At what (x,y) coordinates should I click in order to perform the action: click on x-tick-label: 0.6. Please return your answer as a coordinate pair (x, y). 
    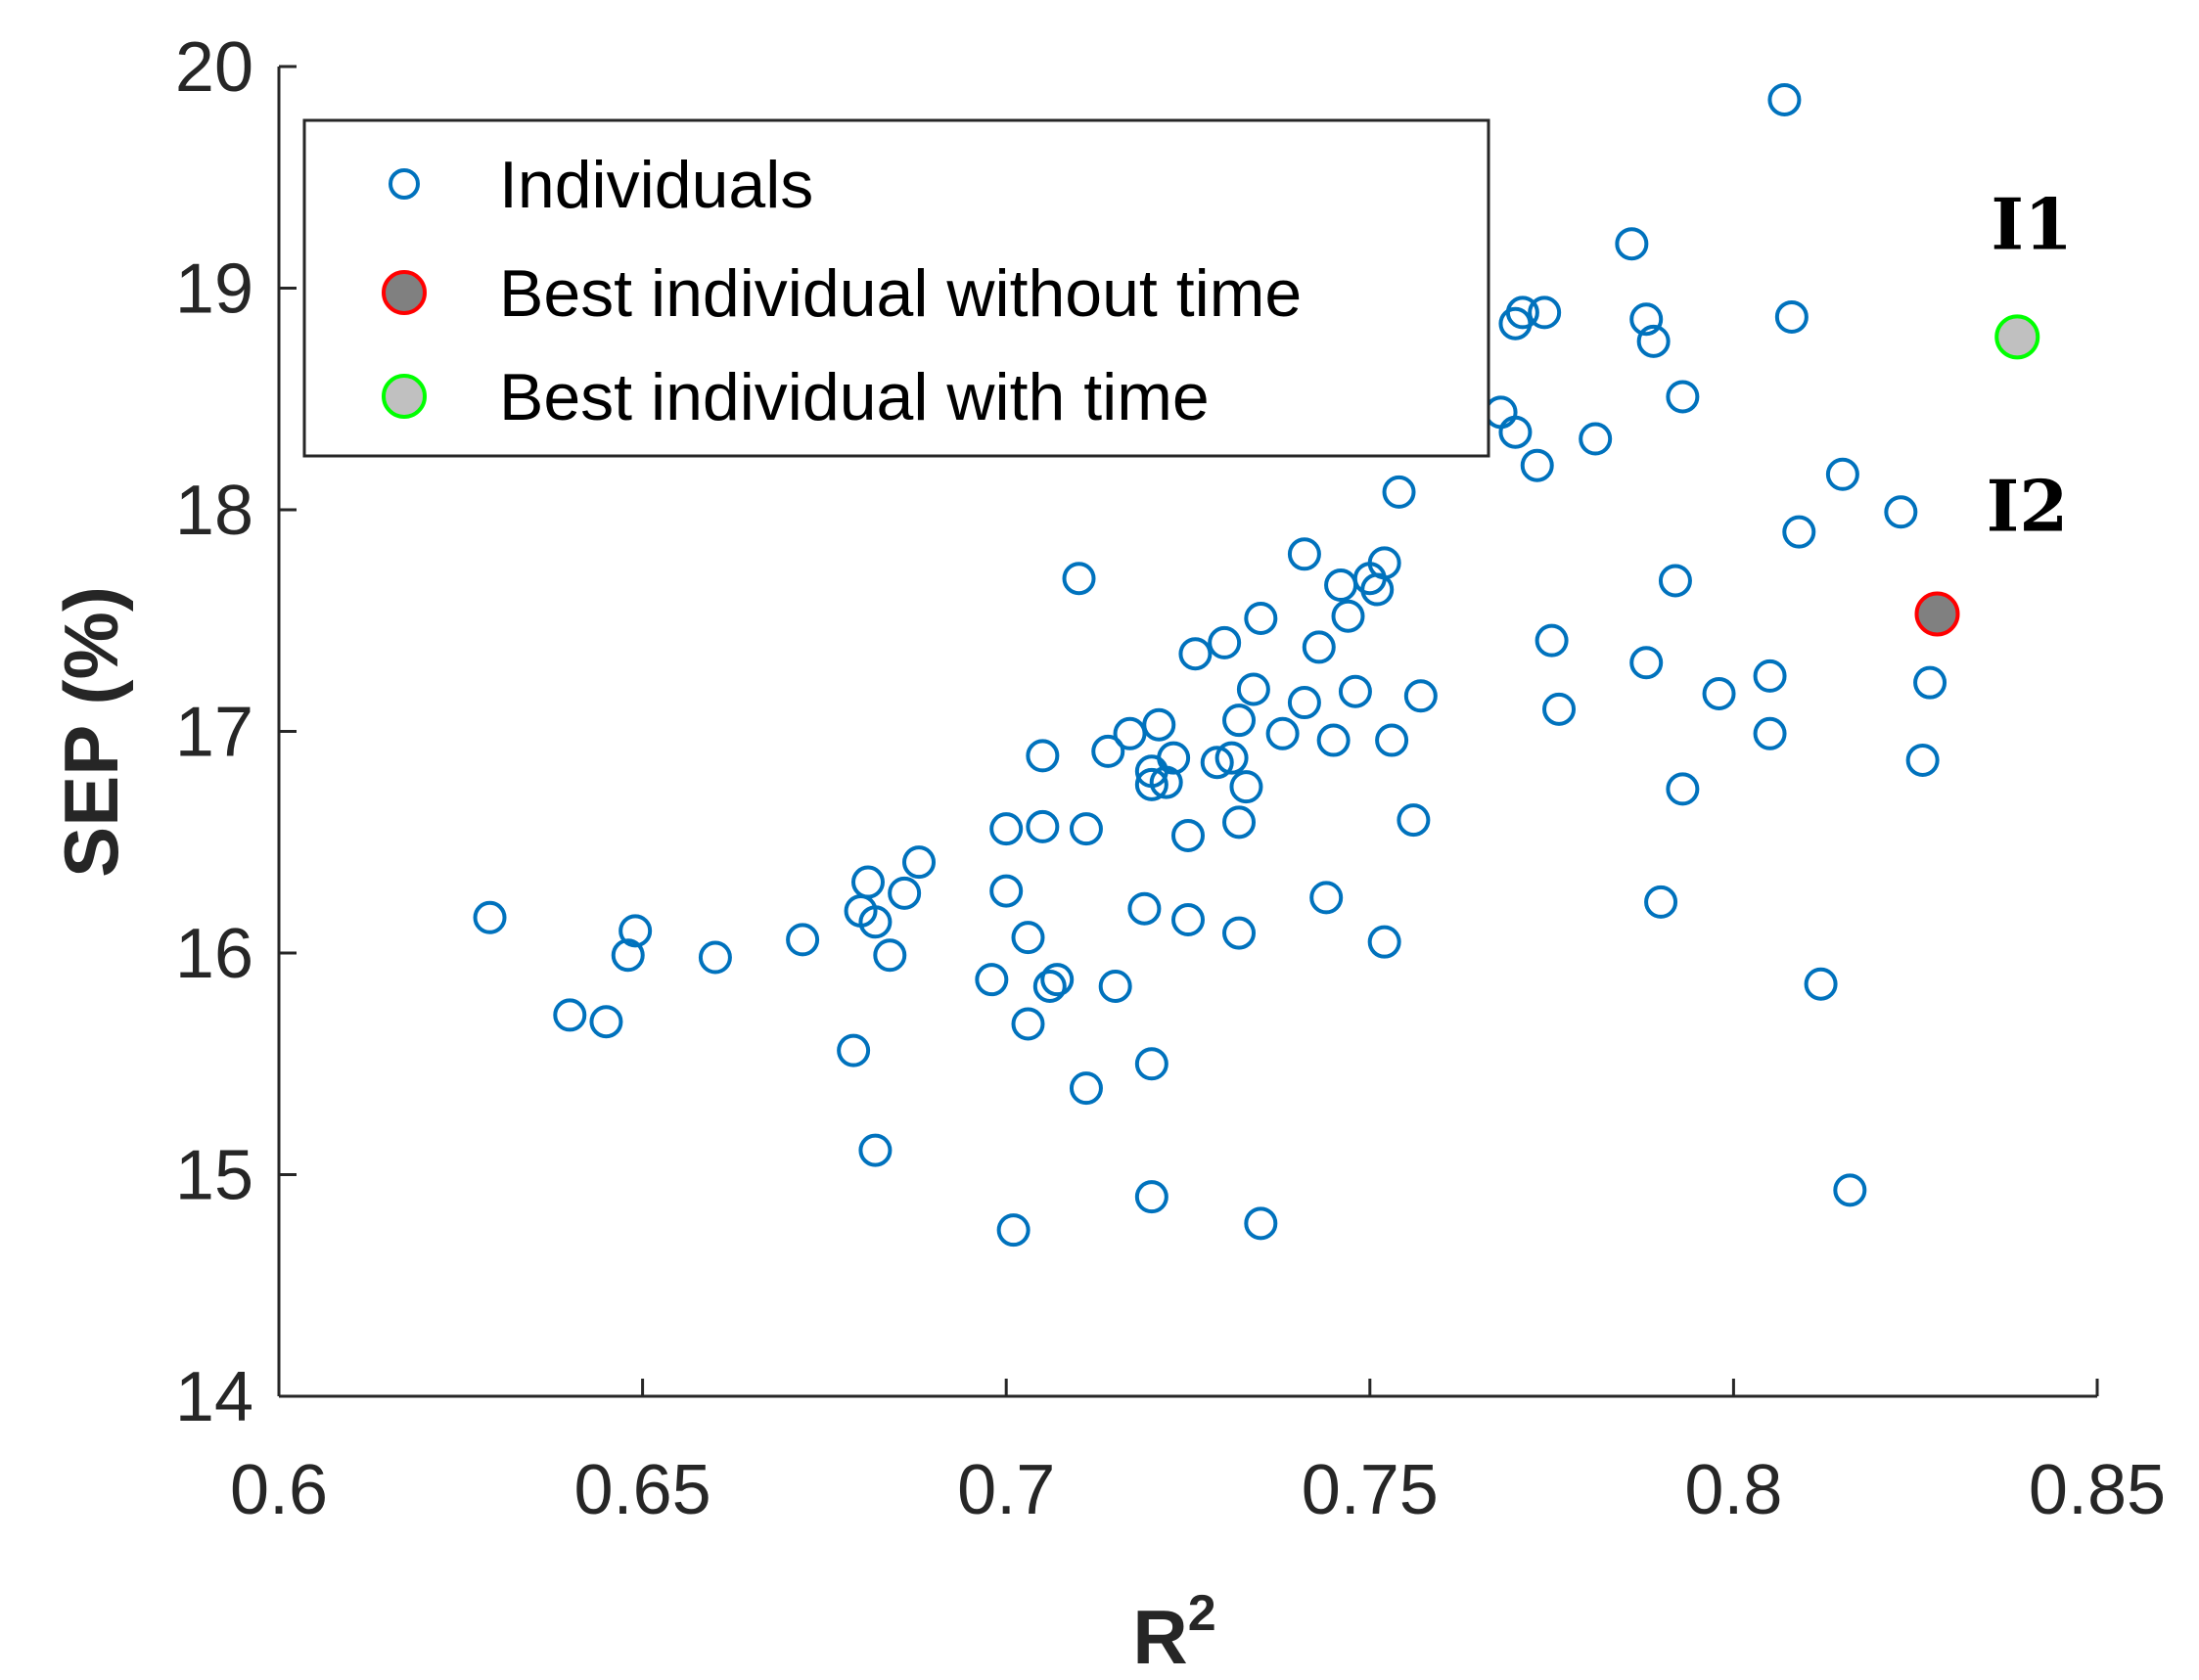
    Looking at the image, I should click on (279, 1490).